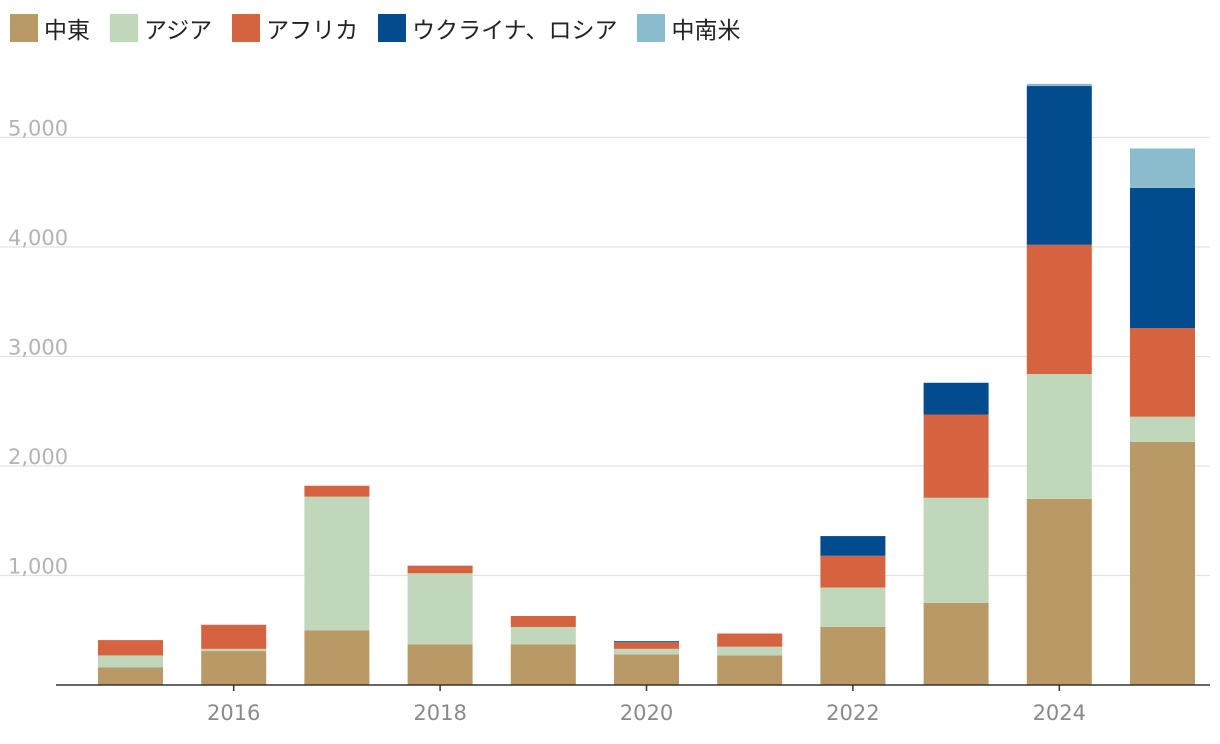  What do you see at coordinates (233, 713) in the screenshot?
I see `x-tick-label-2016: 2016` at bounding box center [233, 713].